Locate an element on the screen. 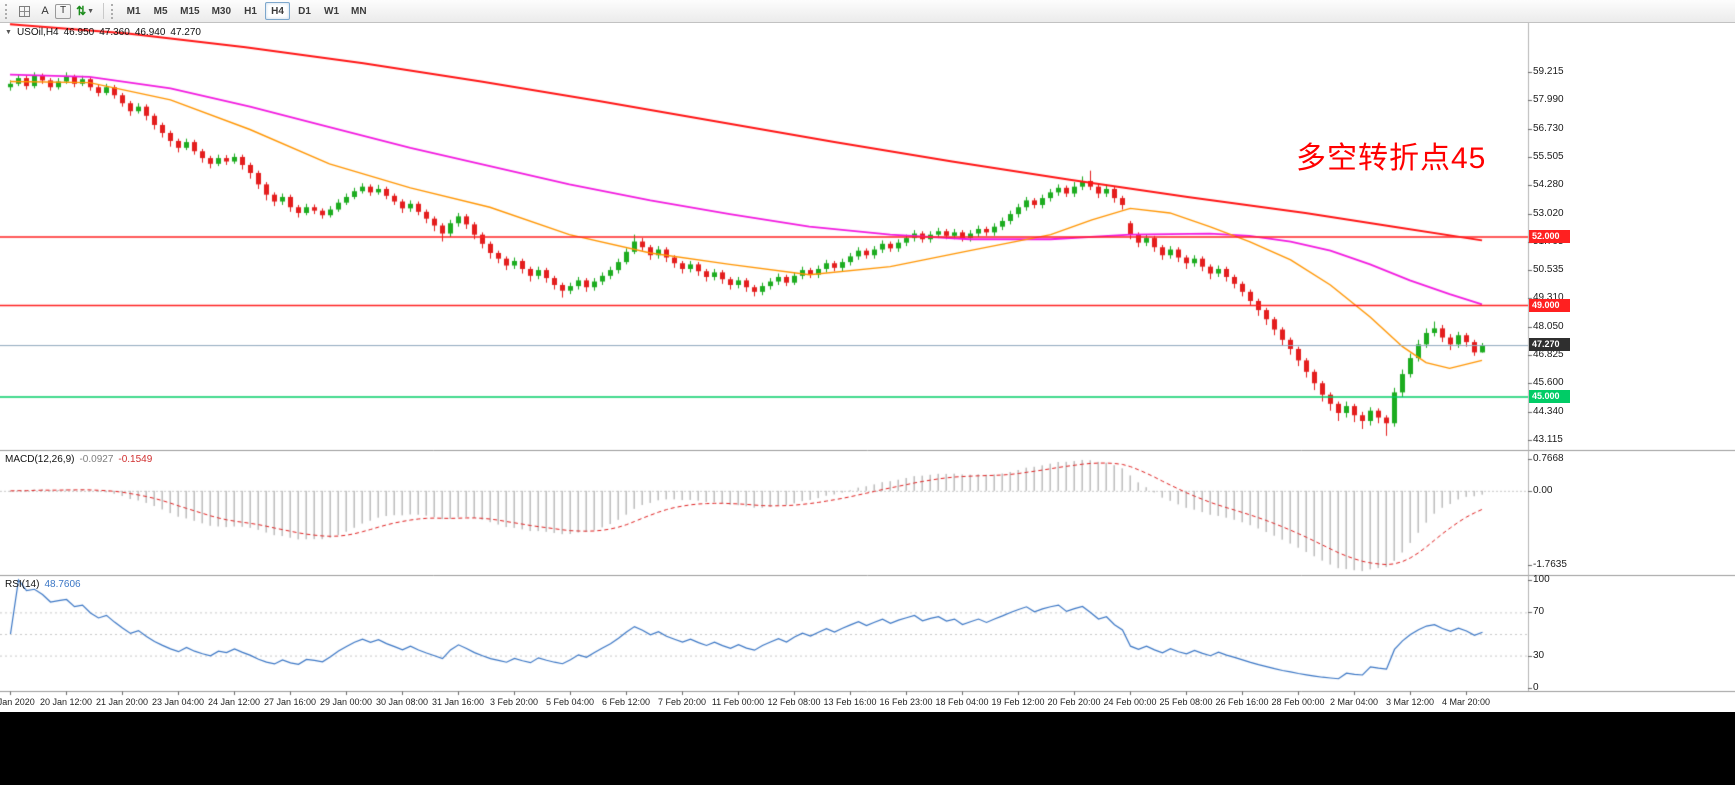 Image resolution: width=1735 pixels, height=785 pixels. price-axis-label: 44.340 is located at coordinates (1548, 412).